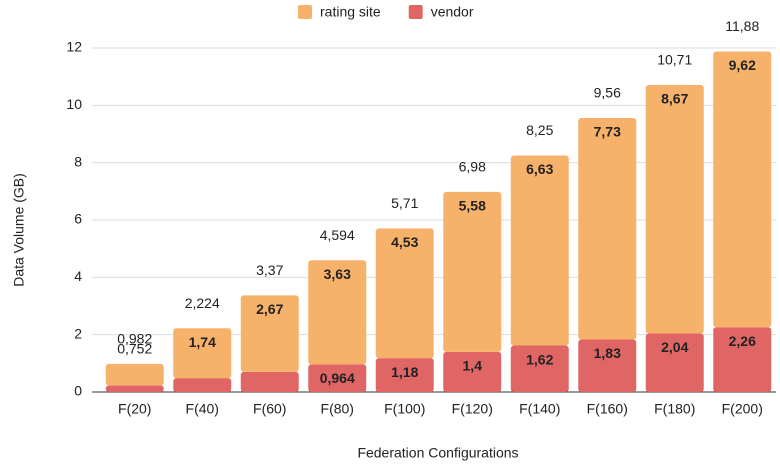  What do you see at coordinates (78, 161) in the screenshot?
I see `y-tick-label: 8` at bounding box center [78, 161].